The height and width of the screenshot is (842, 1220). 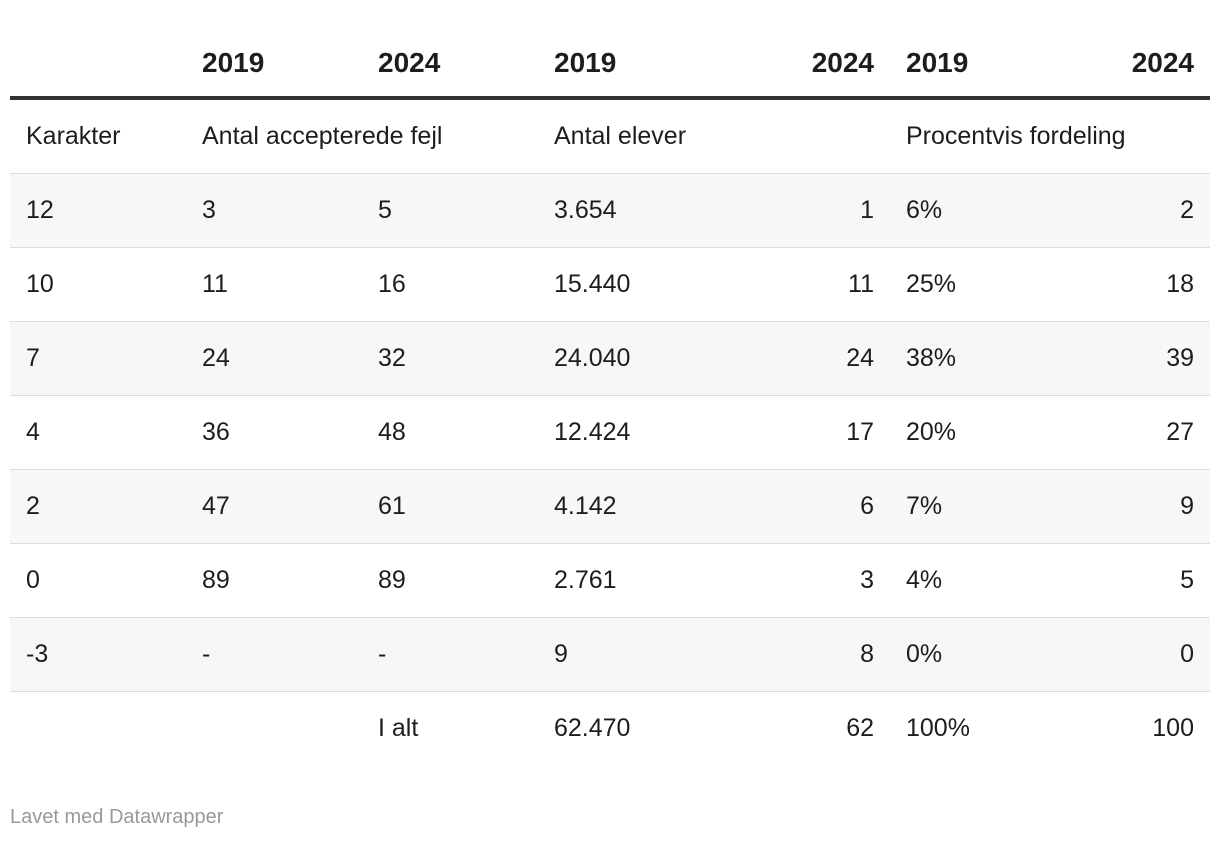 What do you see at coordinates (802, 432) in the screenshot?
I see `cell-elever-2024: 17` at bounding box center [802, 432].